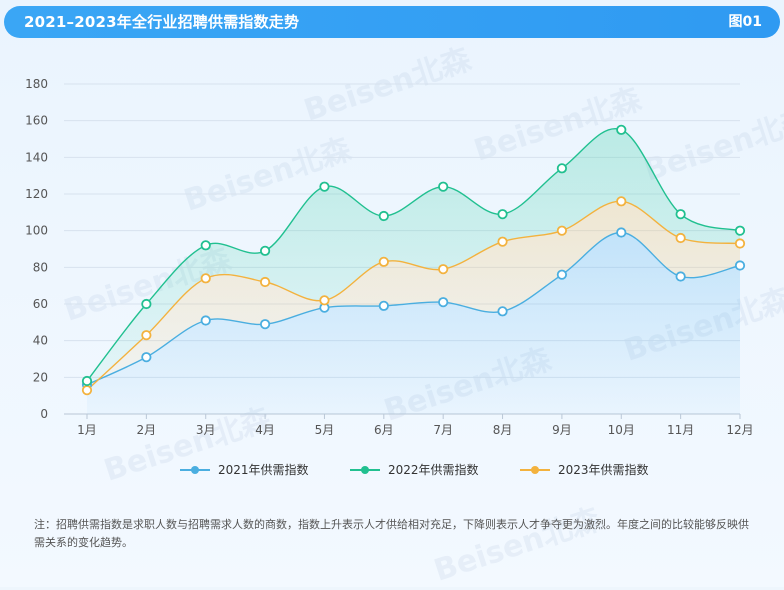 The width and height of the screenshot is (784, 590). Describe the element at coordinates (680, 430) in the screenshot. I see `x-tick-label: 11月` at that location.